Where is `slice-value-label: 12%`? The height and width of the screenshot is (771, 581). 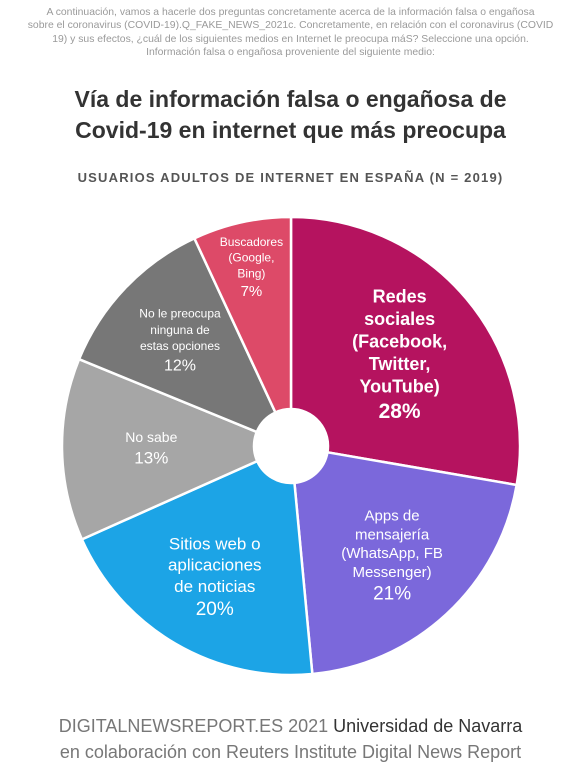 slice-value-label: 12% is located at coordinates (180, 365).